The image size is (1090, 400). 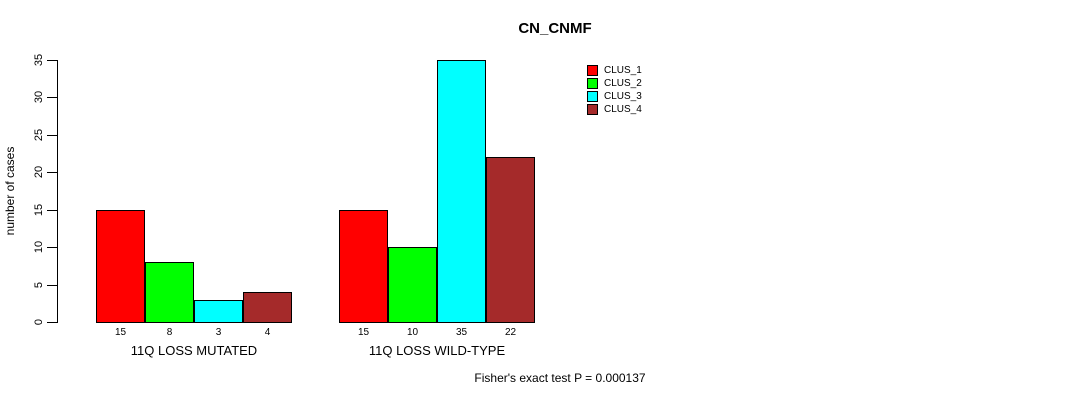 What do you see at coordinates (120, 266) in the screenshot?
I see `bar-clus_1-group1` at bounding box center [120, 266].